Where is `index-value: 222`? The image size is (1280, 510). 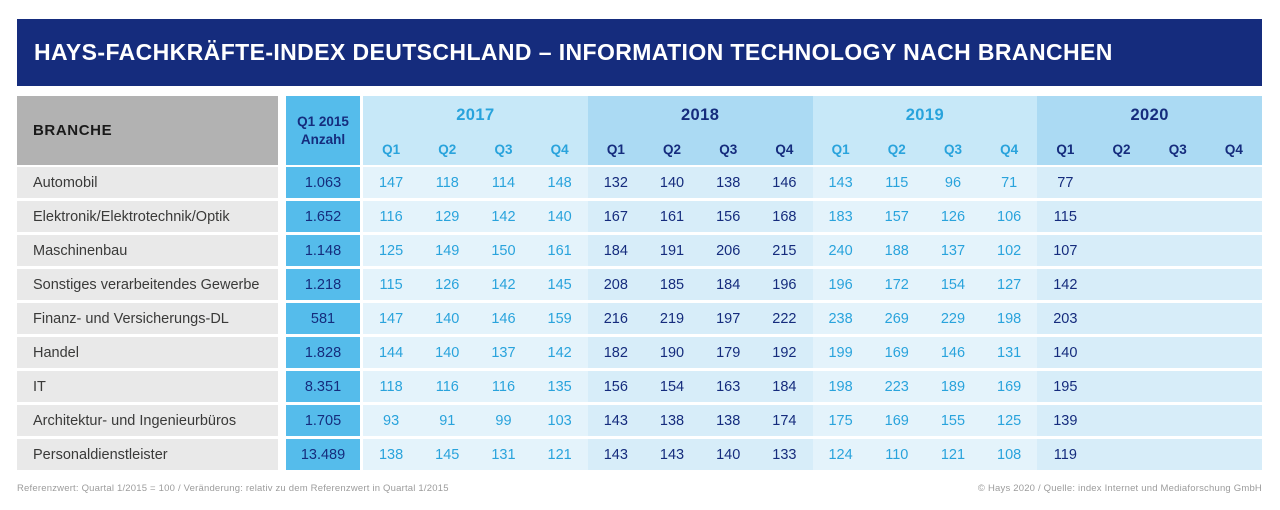 index-value: 222 is located at coordinates (784, 318).